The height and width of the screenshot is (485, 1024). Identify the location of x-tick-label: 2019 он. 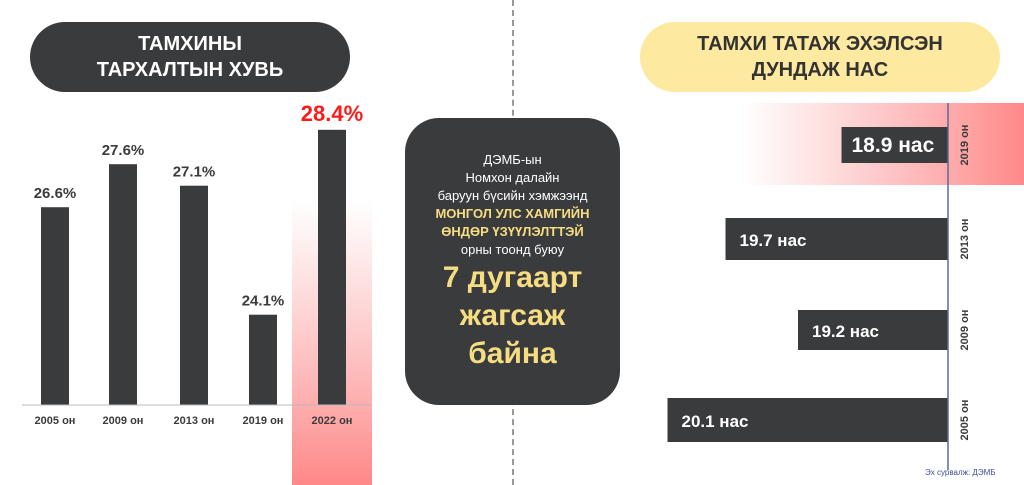
(263, 421).